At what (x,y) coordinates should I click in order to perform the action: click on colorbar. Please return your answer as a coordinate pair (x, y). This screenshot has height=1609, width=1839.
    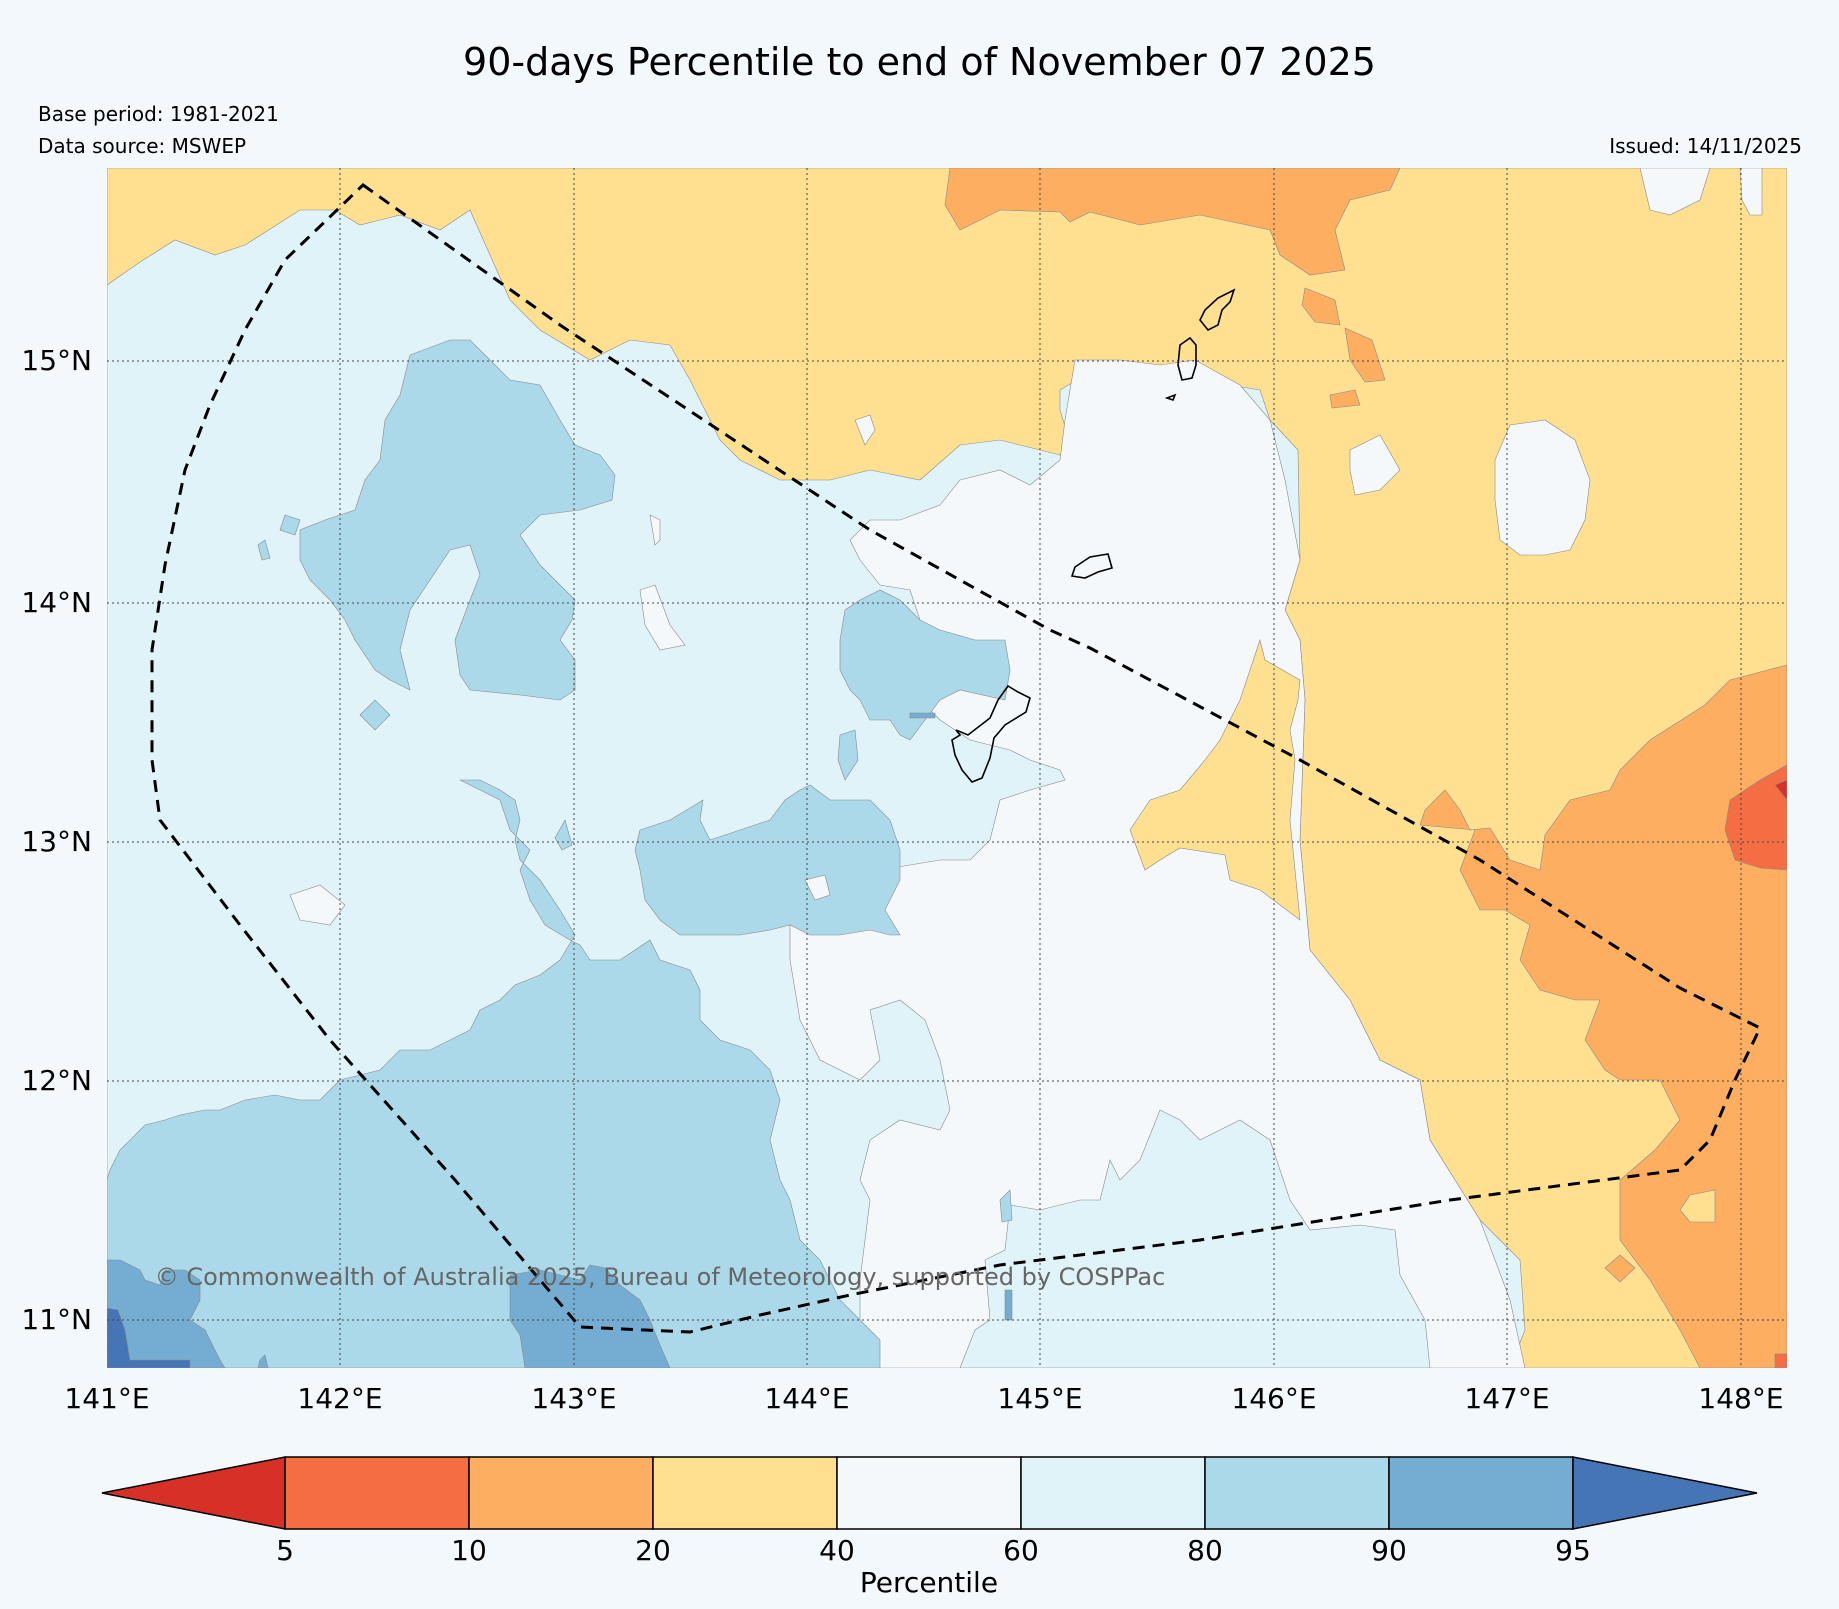
    Looking at the image, I should click on (929, 1493).